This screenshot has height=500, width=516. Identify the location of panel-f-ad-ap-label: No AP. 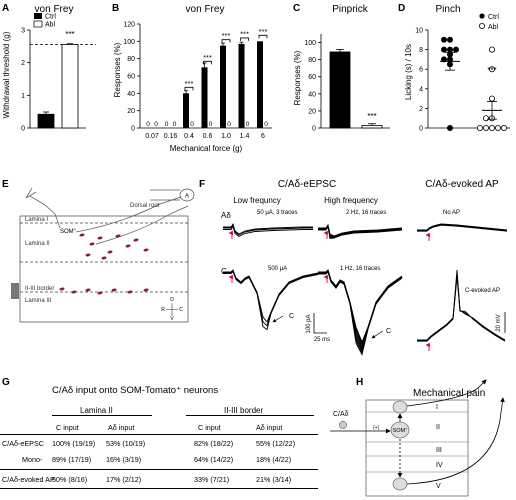
(451, 213).